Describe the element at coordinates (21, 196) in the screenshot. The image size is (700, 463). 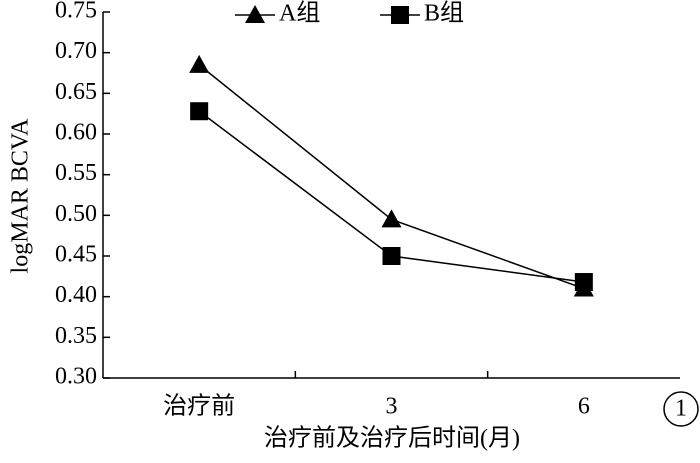
I see `y-axis-label: logMAR BCVA` at that location.